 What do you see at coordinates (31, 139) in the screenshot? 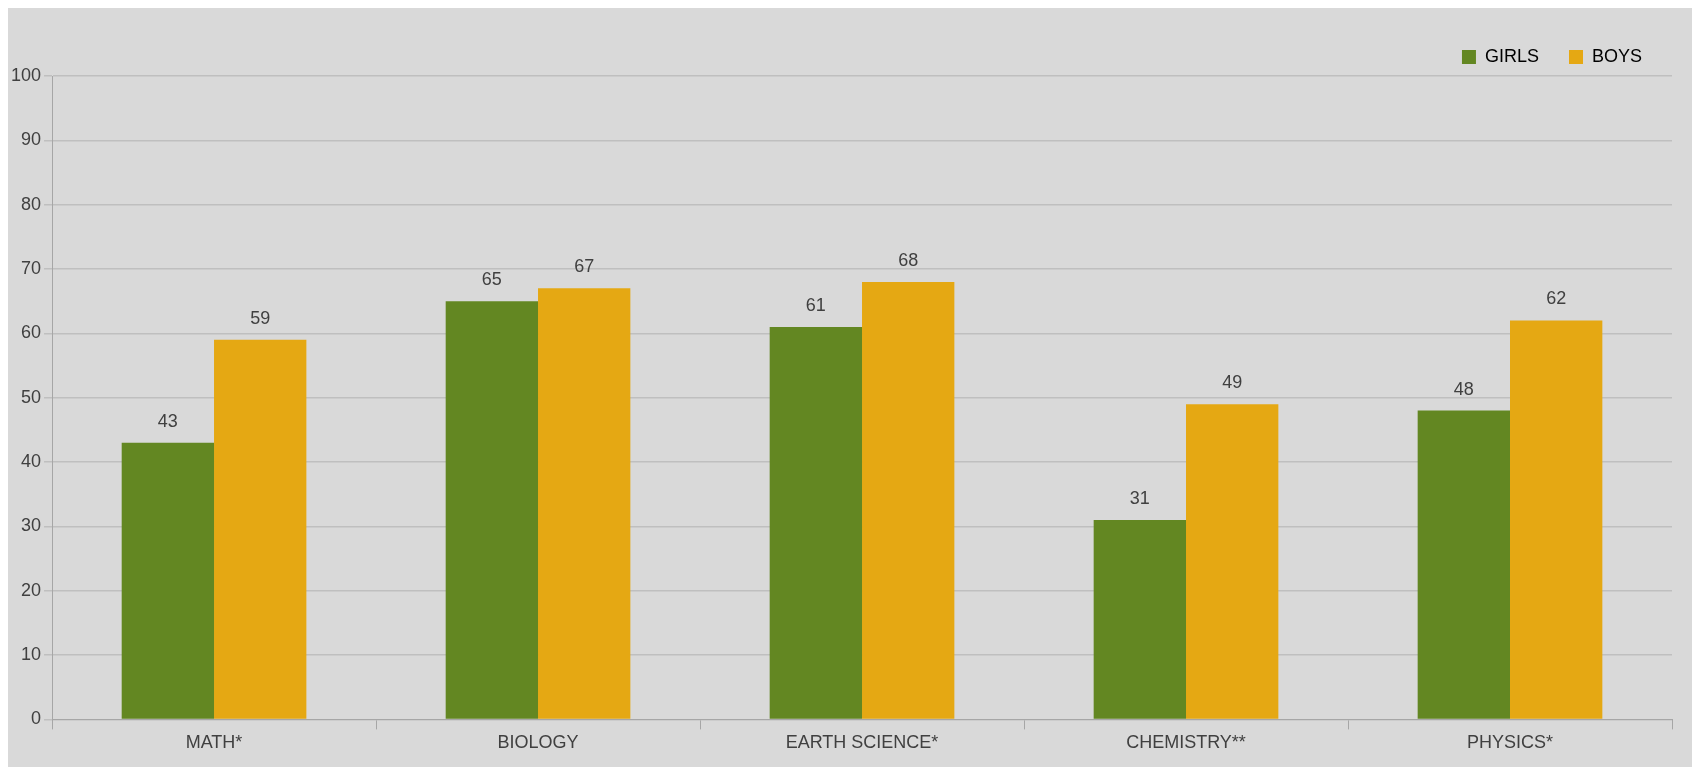
I see `y-tick-label: 90` at bounding box center [31, 139].